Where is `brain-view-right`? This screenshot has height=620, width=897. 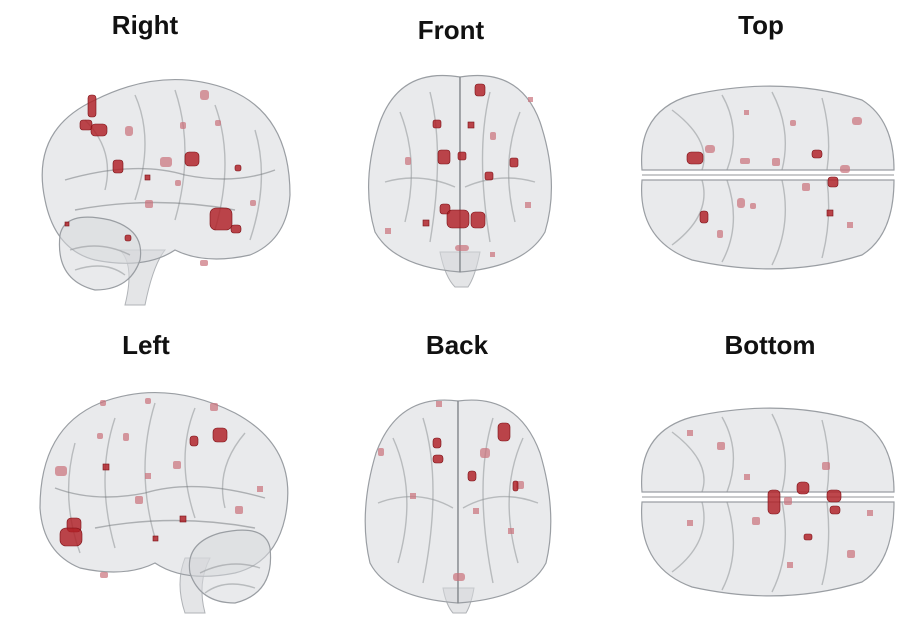 brain-view-right is located at coordinates (166, 192).